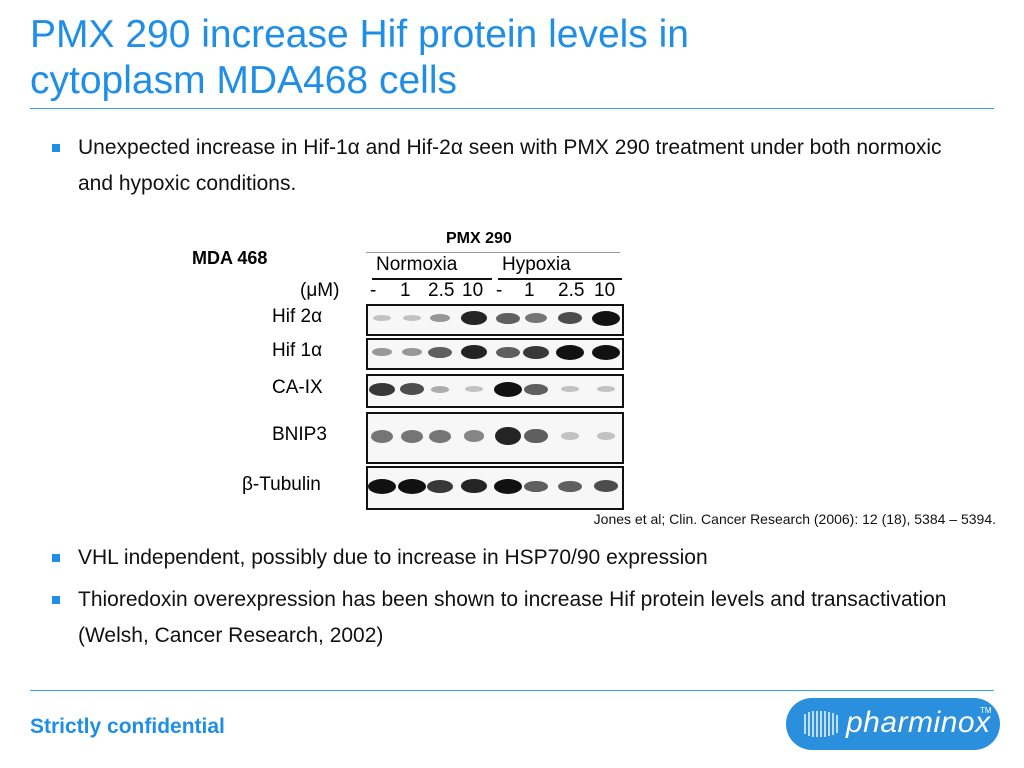 The image size is (1024, 768). What do you see at coordinates (281, 484) in the screenshot?
I see `blot-row-label: β-Tubulin` at bounding box center [281, 484].